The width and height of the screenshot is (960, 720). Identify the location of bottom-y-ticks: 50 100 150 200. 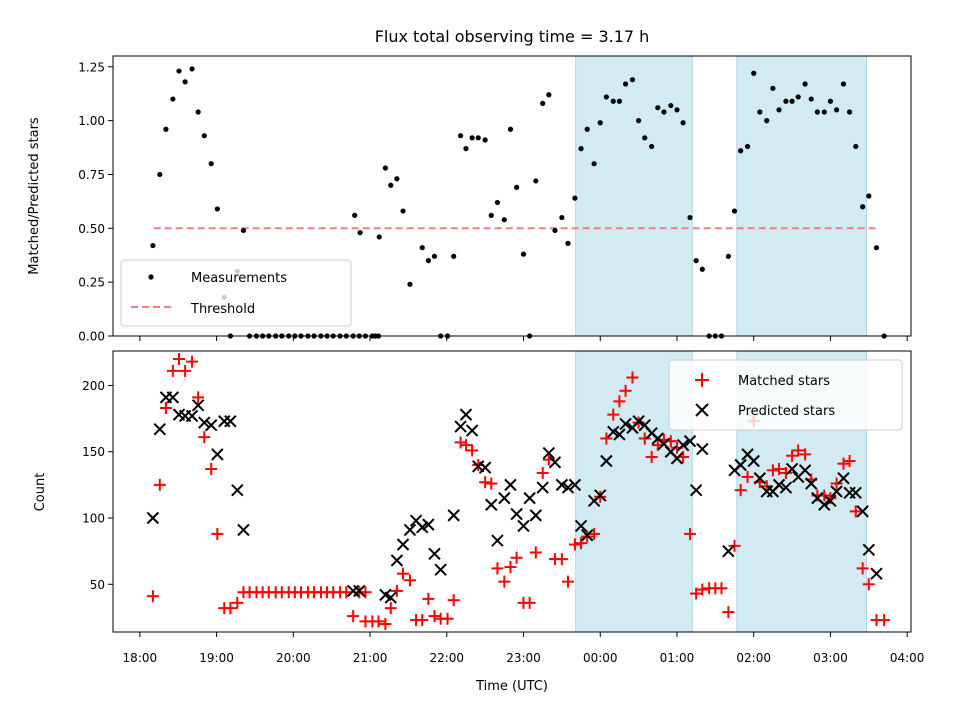
(97, 485).